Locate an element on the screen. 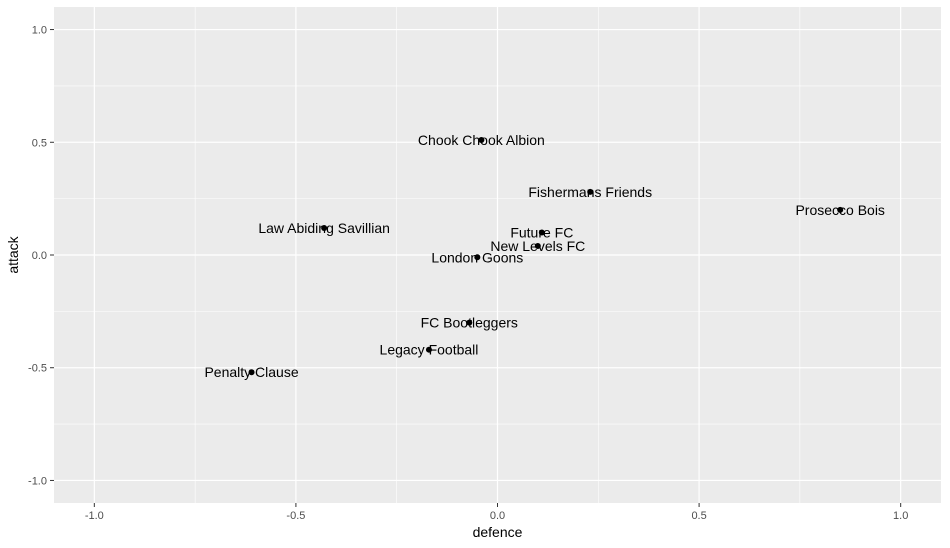 The height and width of the screenshot is (548, 950). y-tick-label: 0.0 is located at coordinates (39, 256).